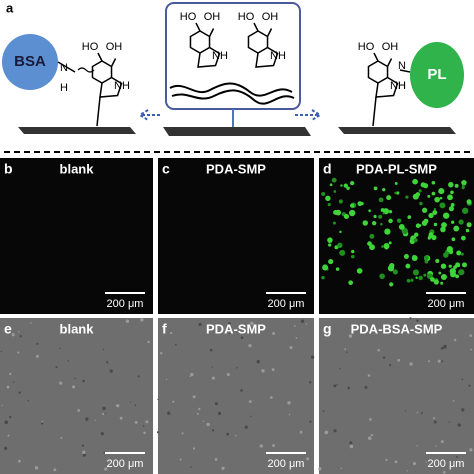  I want to click on atom-label: N, so click(64, 68).